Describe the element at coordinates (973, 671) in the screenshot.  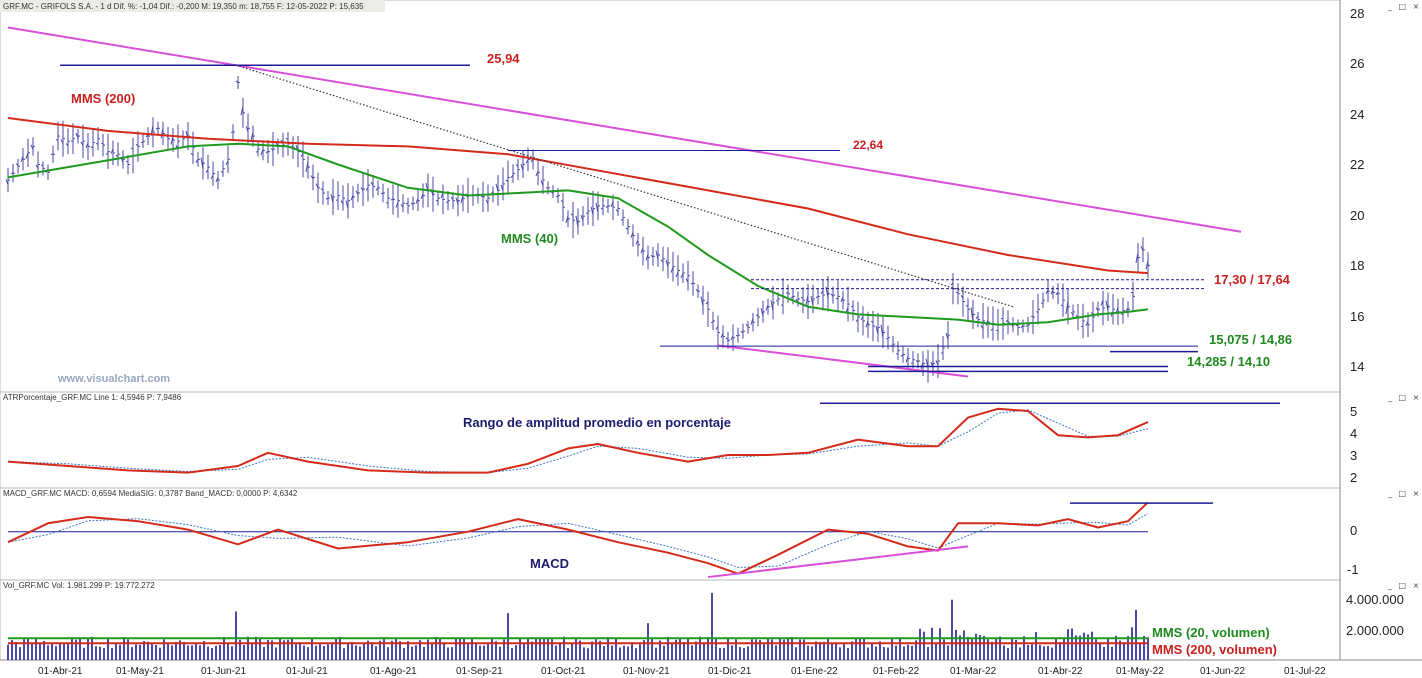
I see `date-tick: 01-Mar-22` at that location.